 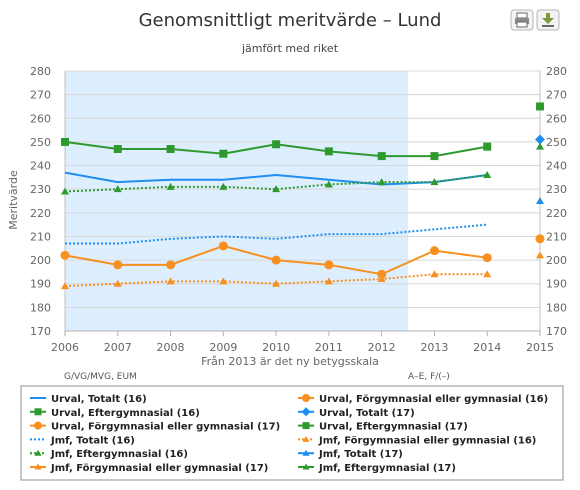 What do you see at coordinates (367, 413) in the screenshot?
I see `legend-label: Urval, Totalt (17)` at bounding box center [367, 413].